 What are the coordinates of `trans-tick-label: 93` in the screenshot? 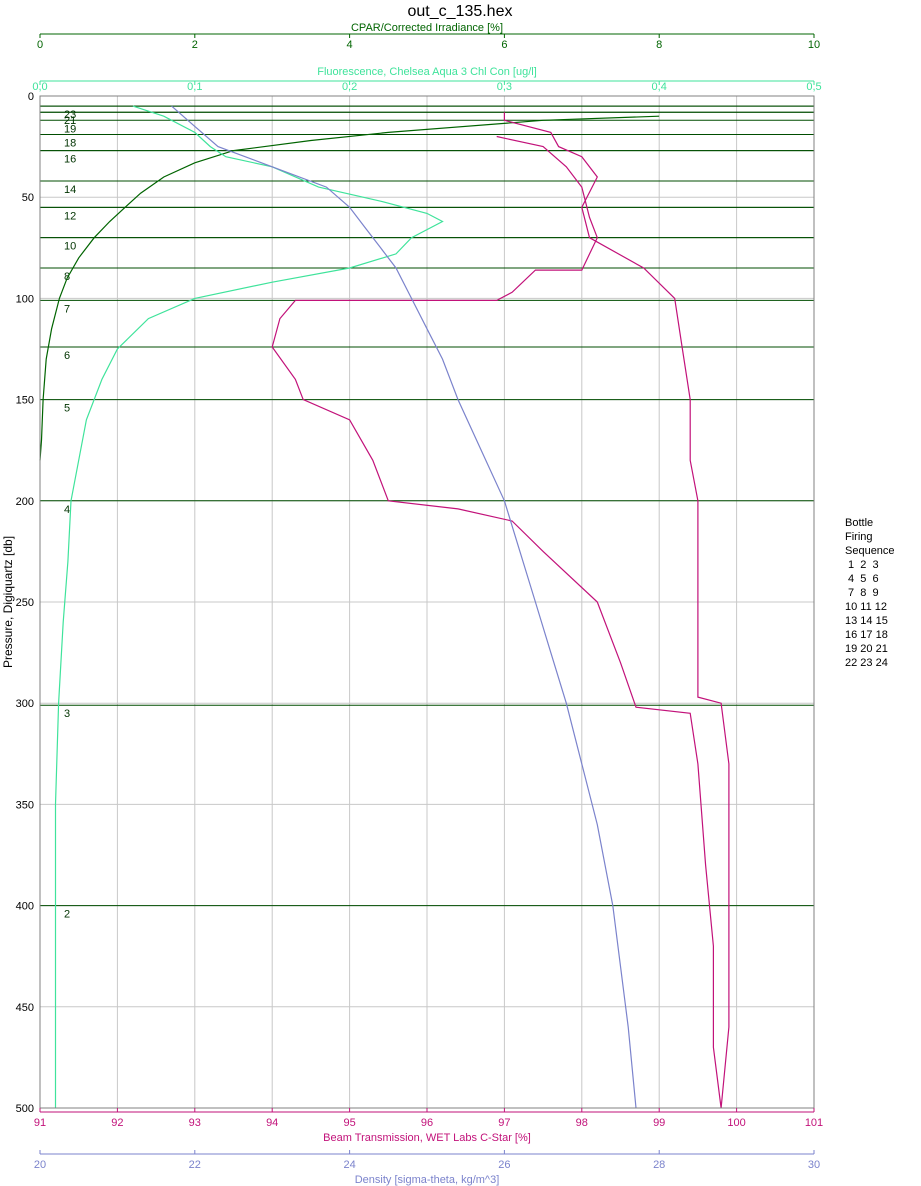 It's located at (195, 1123).